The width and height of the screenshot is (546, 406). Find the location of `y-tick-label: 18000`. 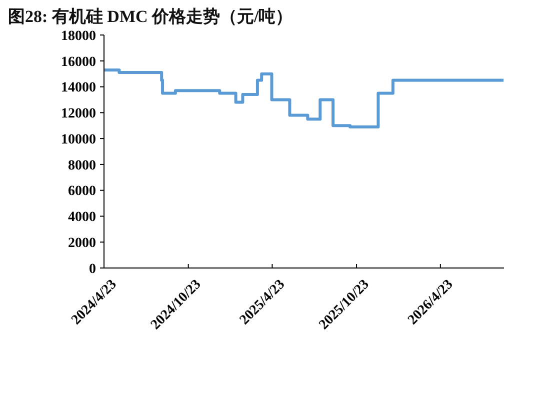

y-tick-label: 18000 is located at coordinates (78, 36).